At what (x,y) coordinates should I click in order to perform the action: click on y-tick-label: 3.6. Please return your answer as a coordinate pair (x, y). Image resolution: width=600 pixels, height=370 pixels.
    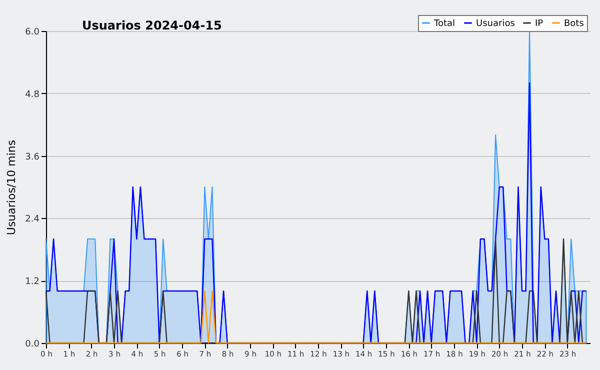
    Looking at the image, I should click on (32, 157).